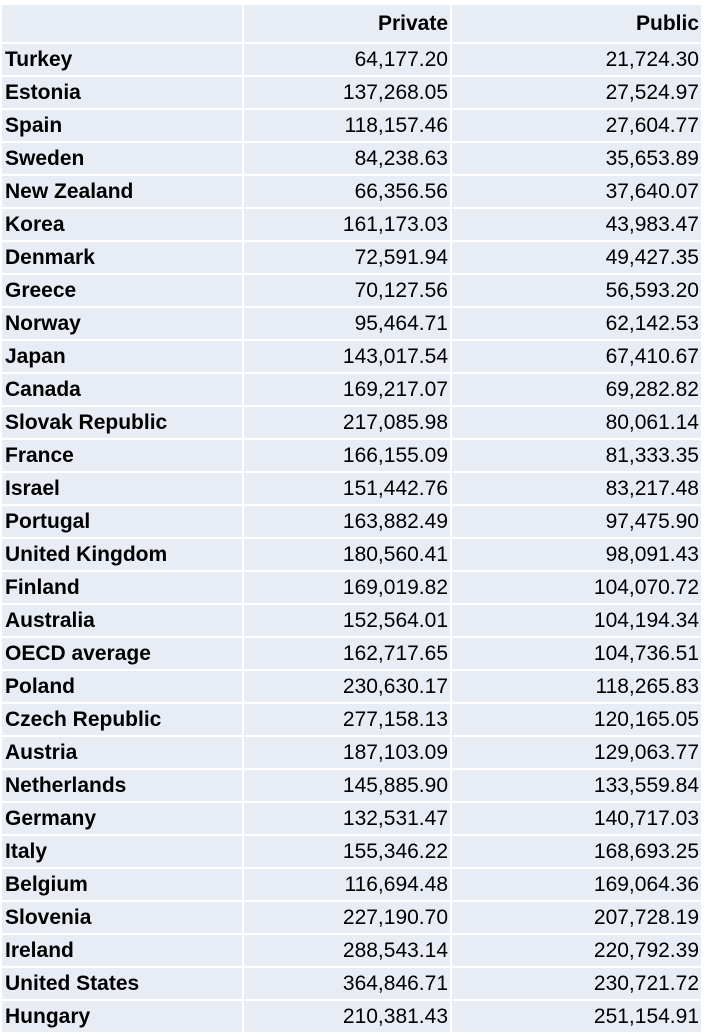 The height and width of the screenshot is (1034, 705). I want to click on private-value-cell: 227,190.70, so click(347, 917).